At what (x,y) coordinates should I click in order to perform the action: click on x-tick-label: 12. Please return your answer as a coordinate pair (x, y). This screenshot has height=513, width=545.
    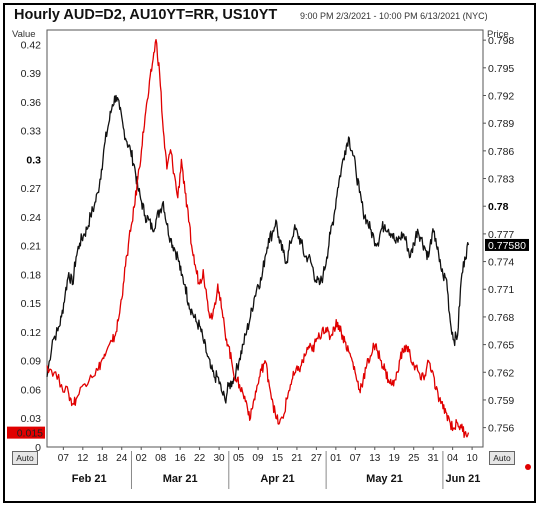
    Looking at the image, I should click on (83, 458).